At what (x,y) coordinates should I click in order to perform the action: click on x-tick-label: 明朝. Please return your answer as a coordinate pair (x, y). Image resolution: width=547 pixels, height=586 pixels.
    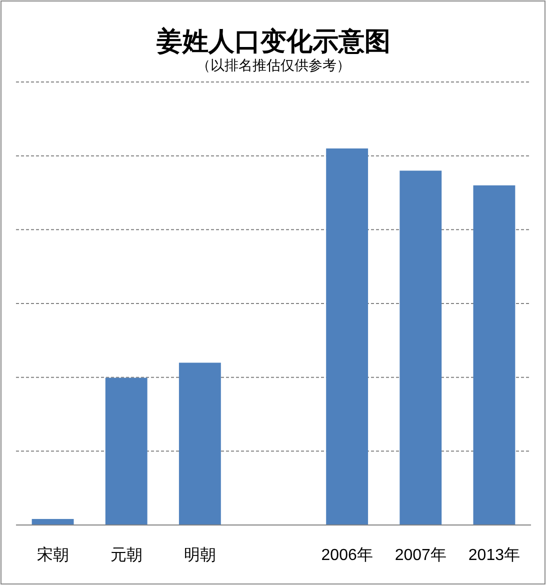
    Looking at the image, I should click on (200, 555).